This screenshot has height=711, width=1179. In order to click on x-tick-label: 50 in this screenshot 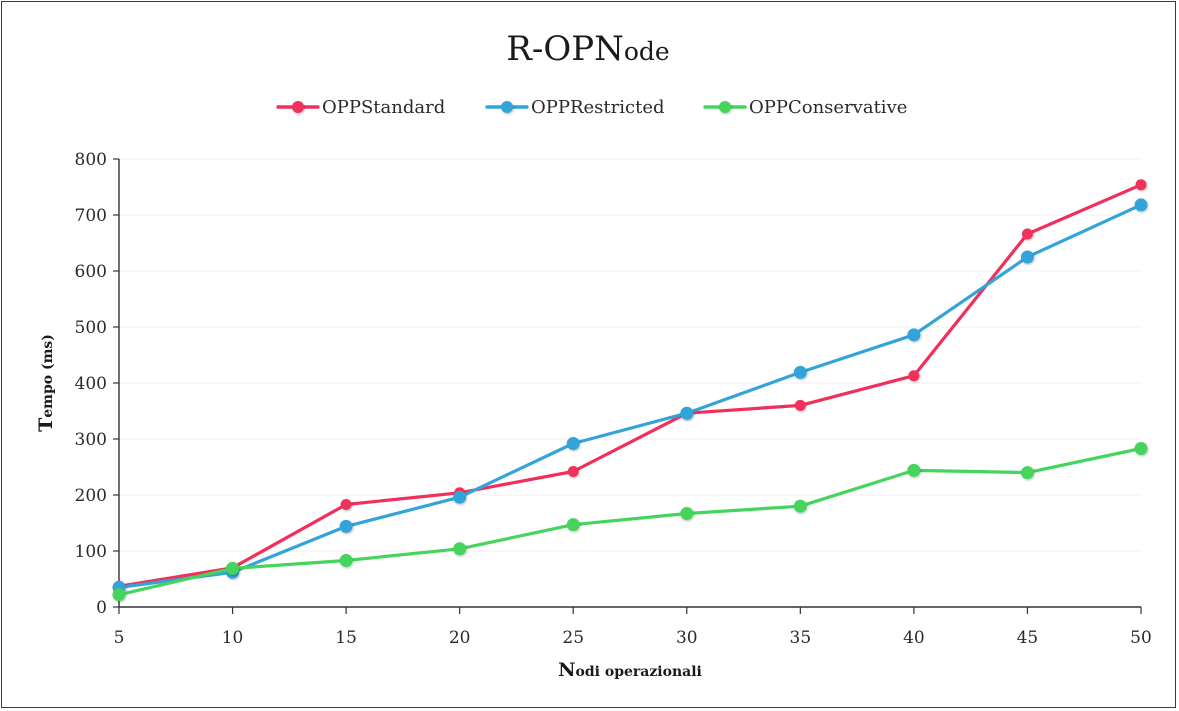, I will do `click(1141, 638)`.